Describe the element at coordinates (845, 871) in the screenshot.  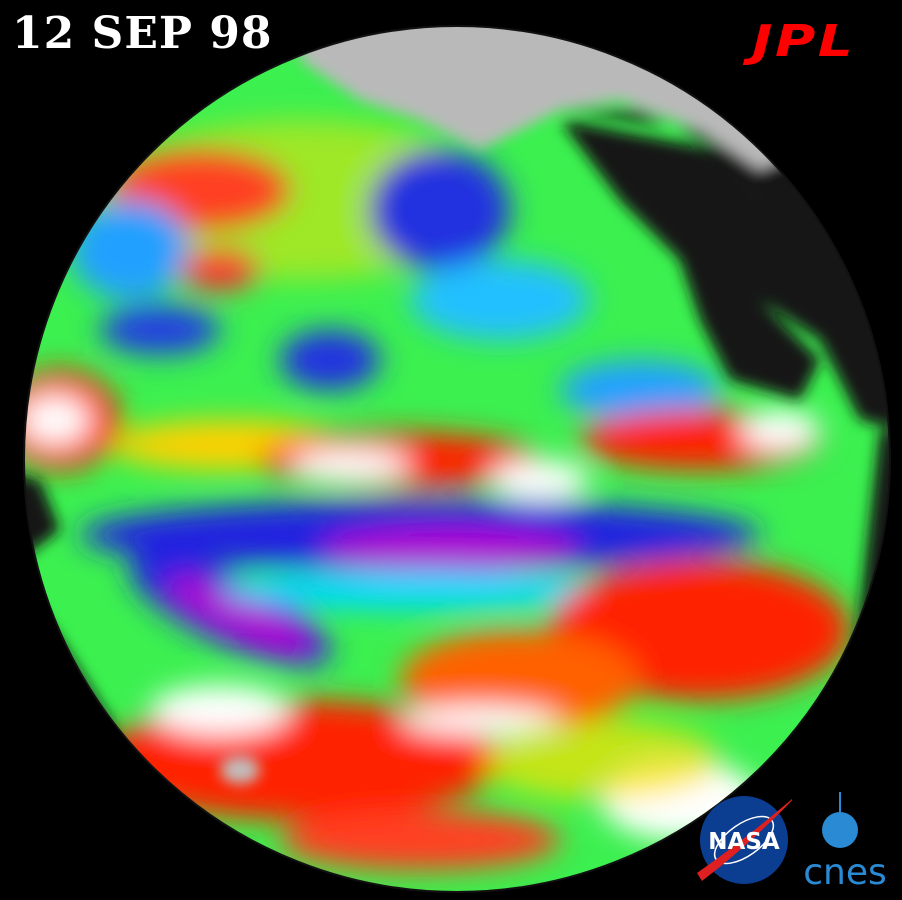
I see `svg-text: cnes` at that location.